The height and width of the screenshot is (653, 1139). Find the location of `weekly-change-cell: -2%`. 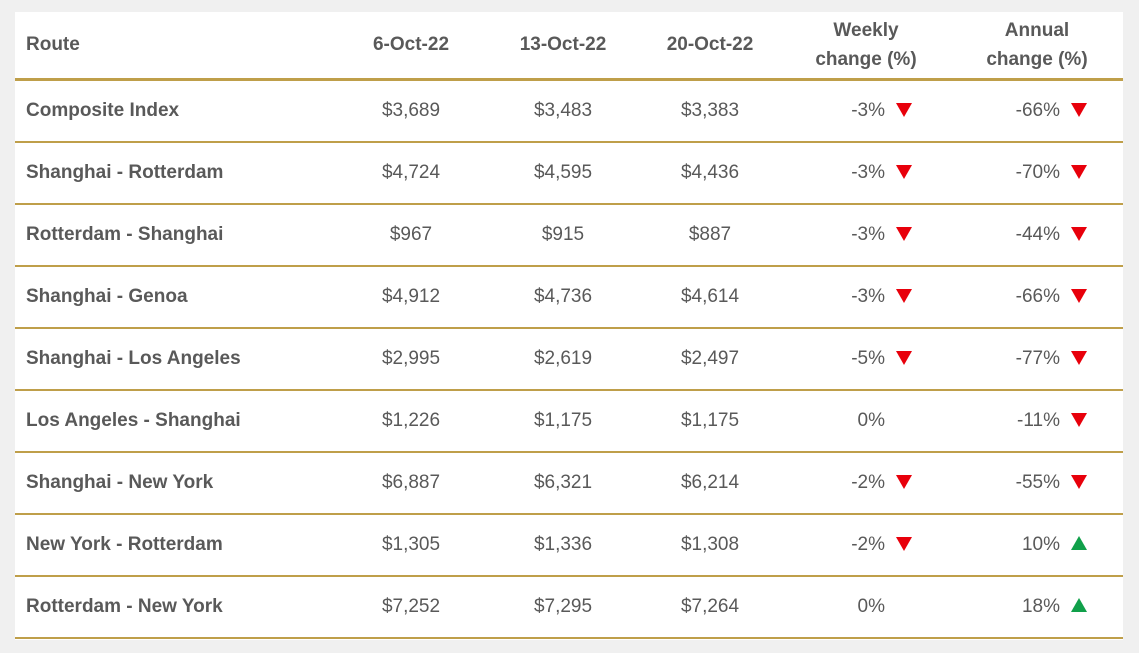

weekly-change-cell: -2% is located at coordinates (866, 483).